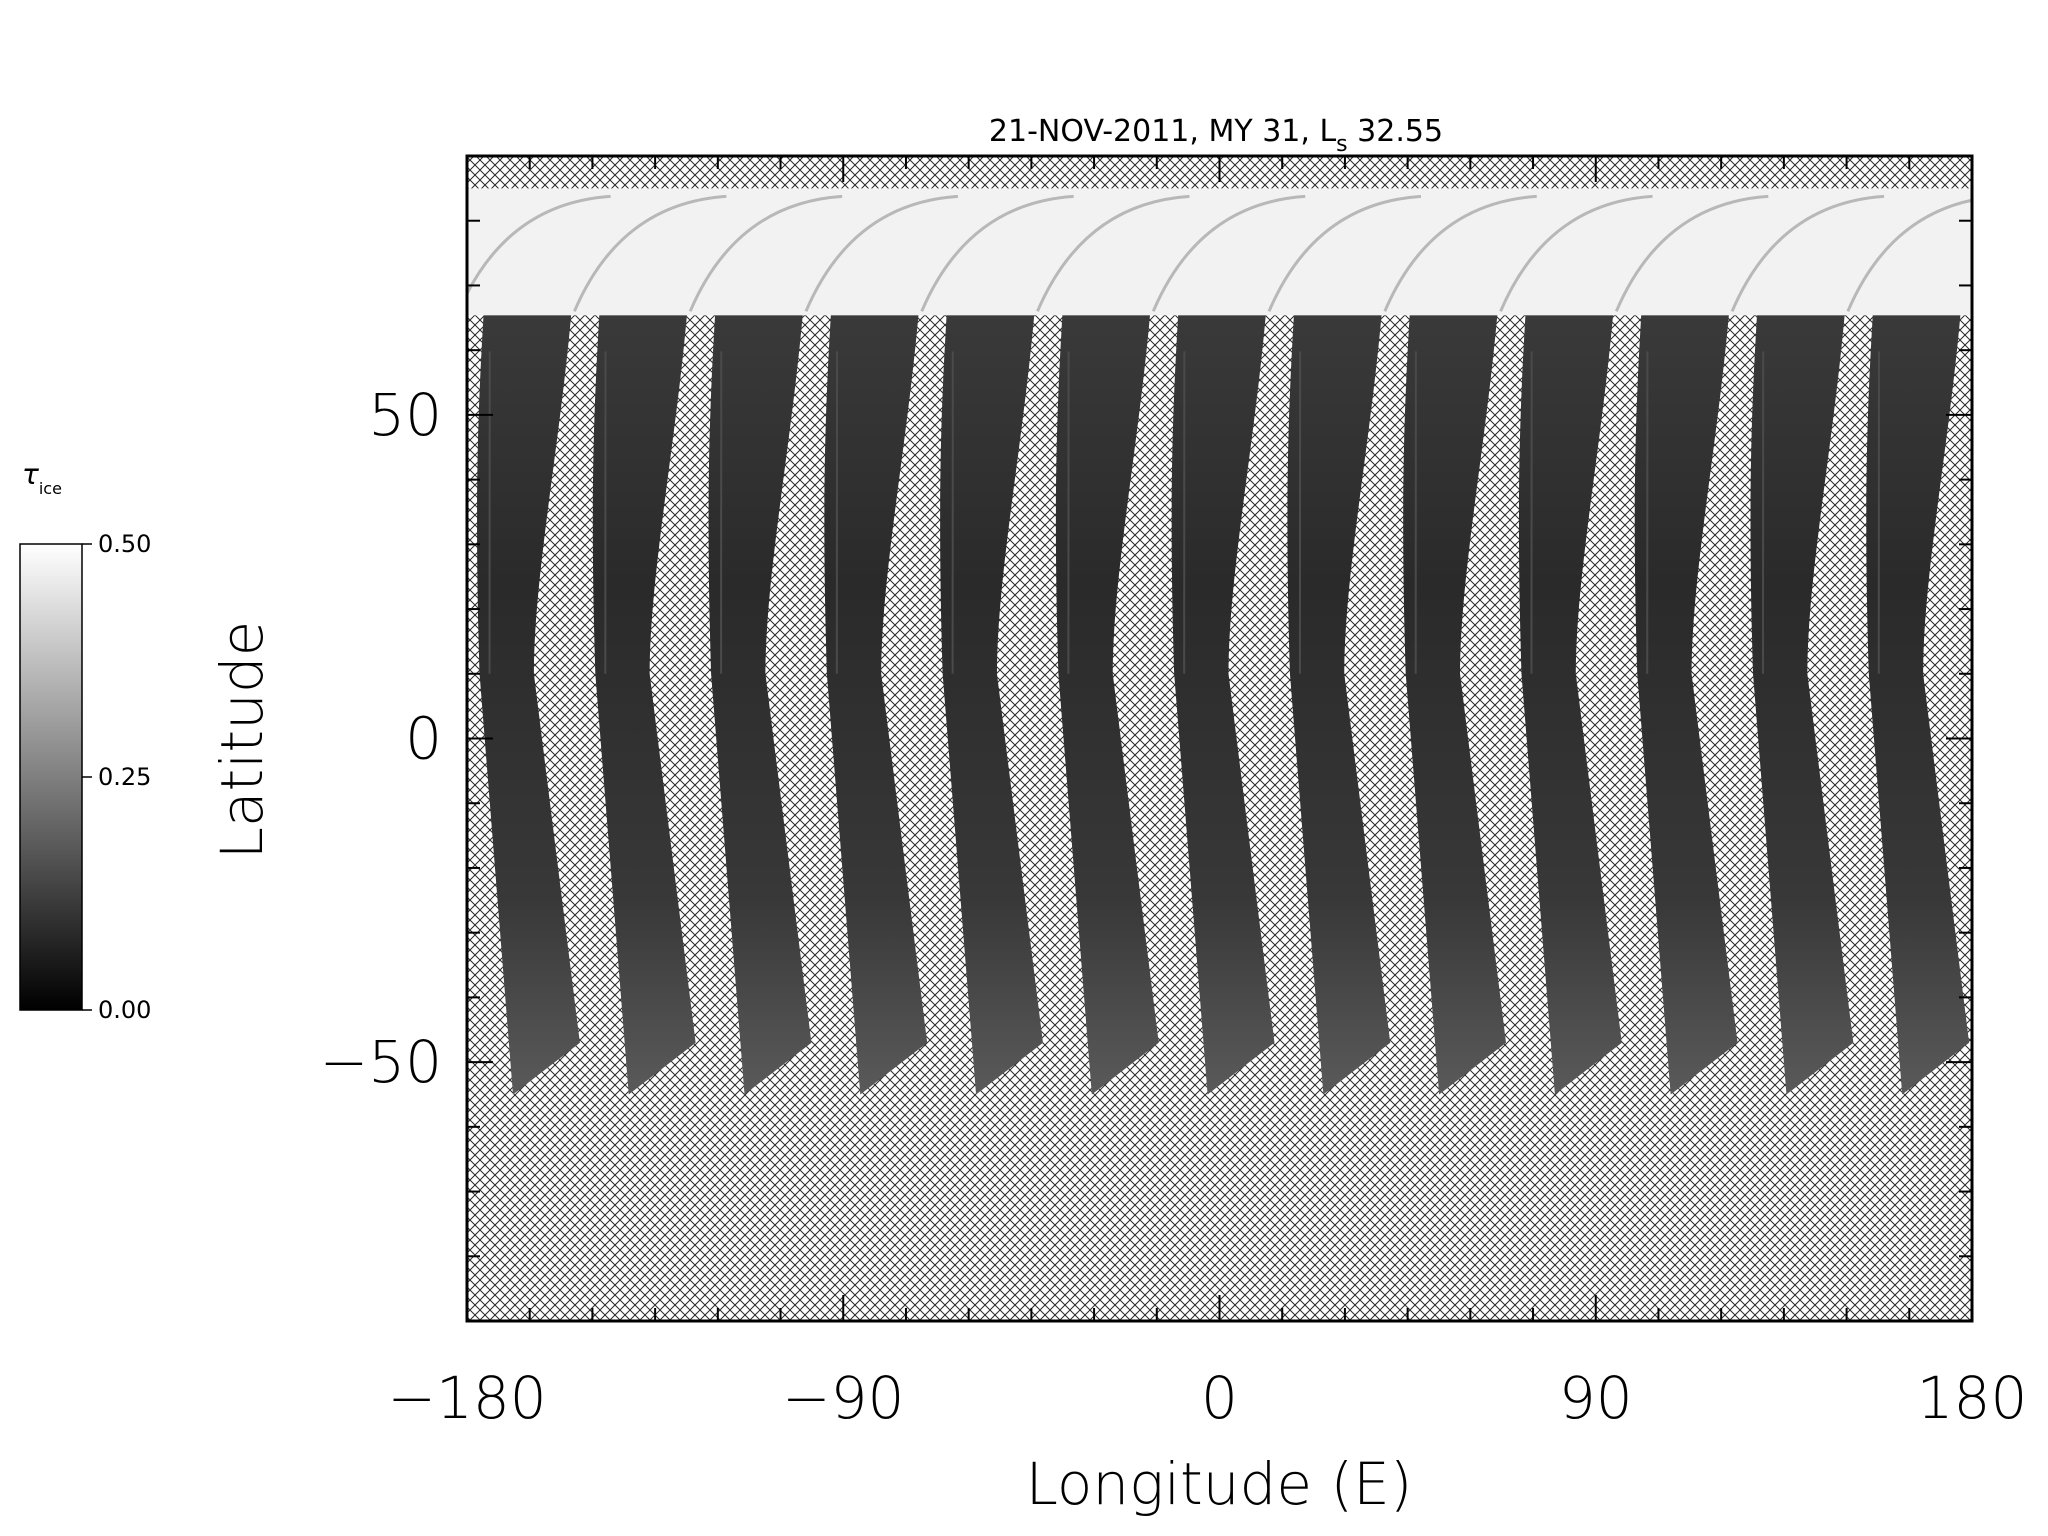 The height and width of the screenshot is (1536, 2048). What do you see at coordinates (1219, 1398) in the screenshot?
I see `x-tick-label: 0` at bounding box center [1219, 1398].